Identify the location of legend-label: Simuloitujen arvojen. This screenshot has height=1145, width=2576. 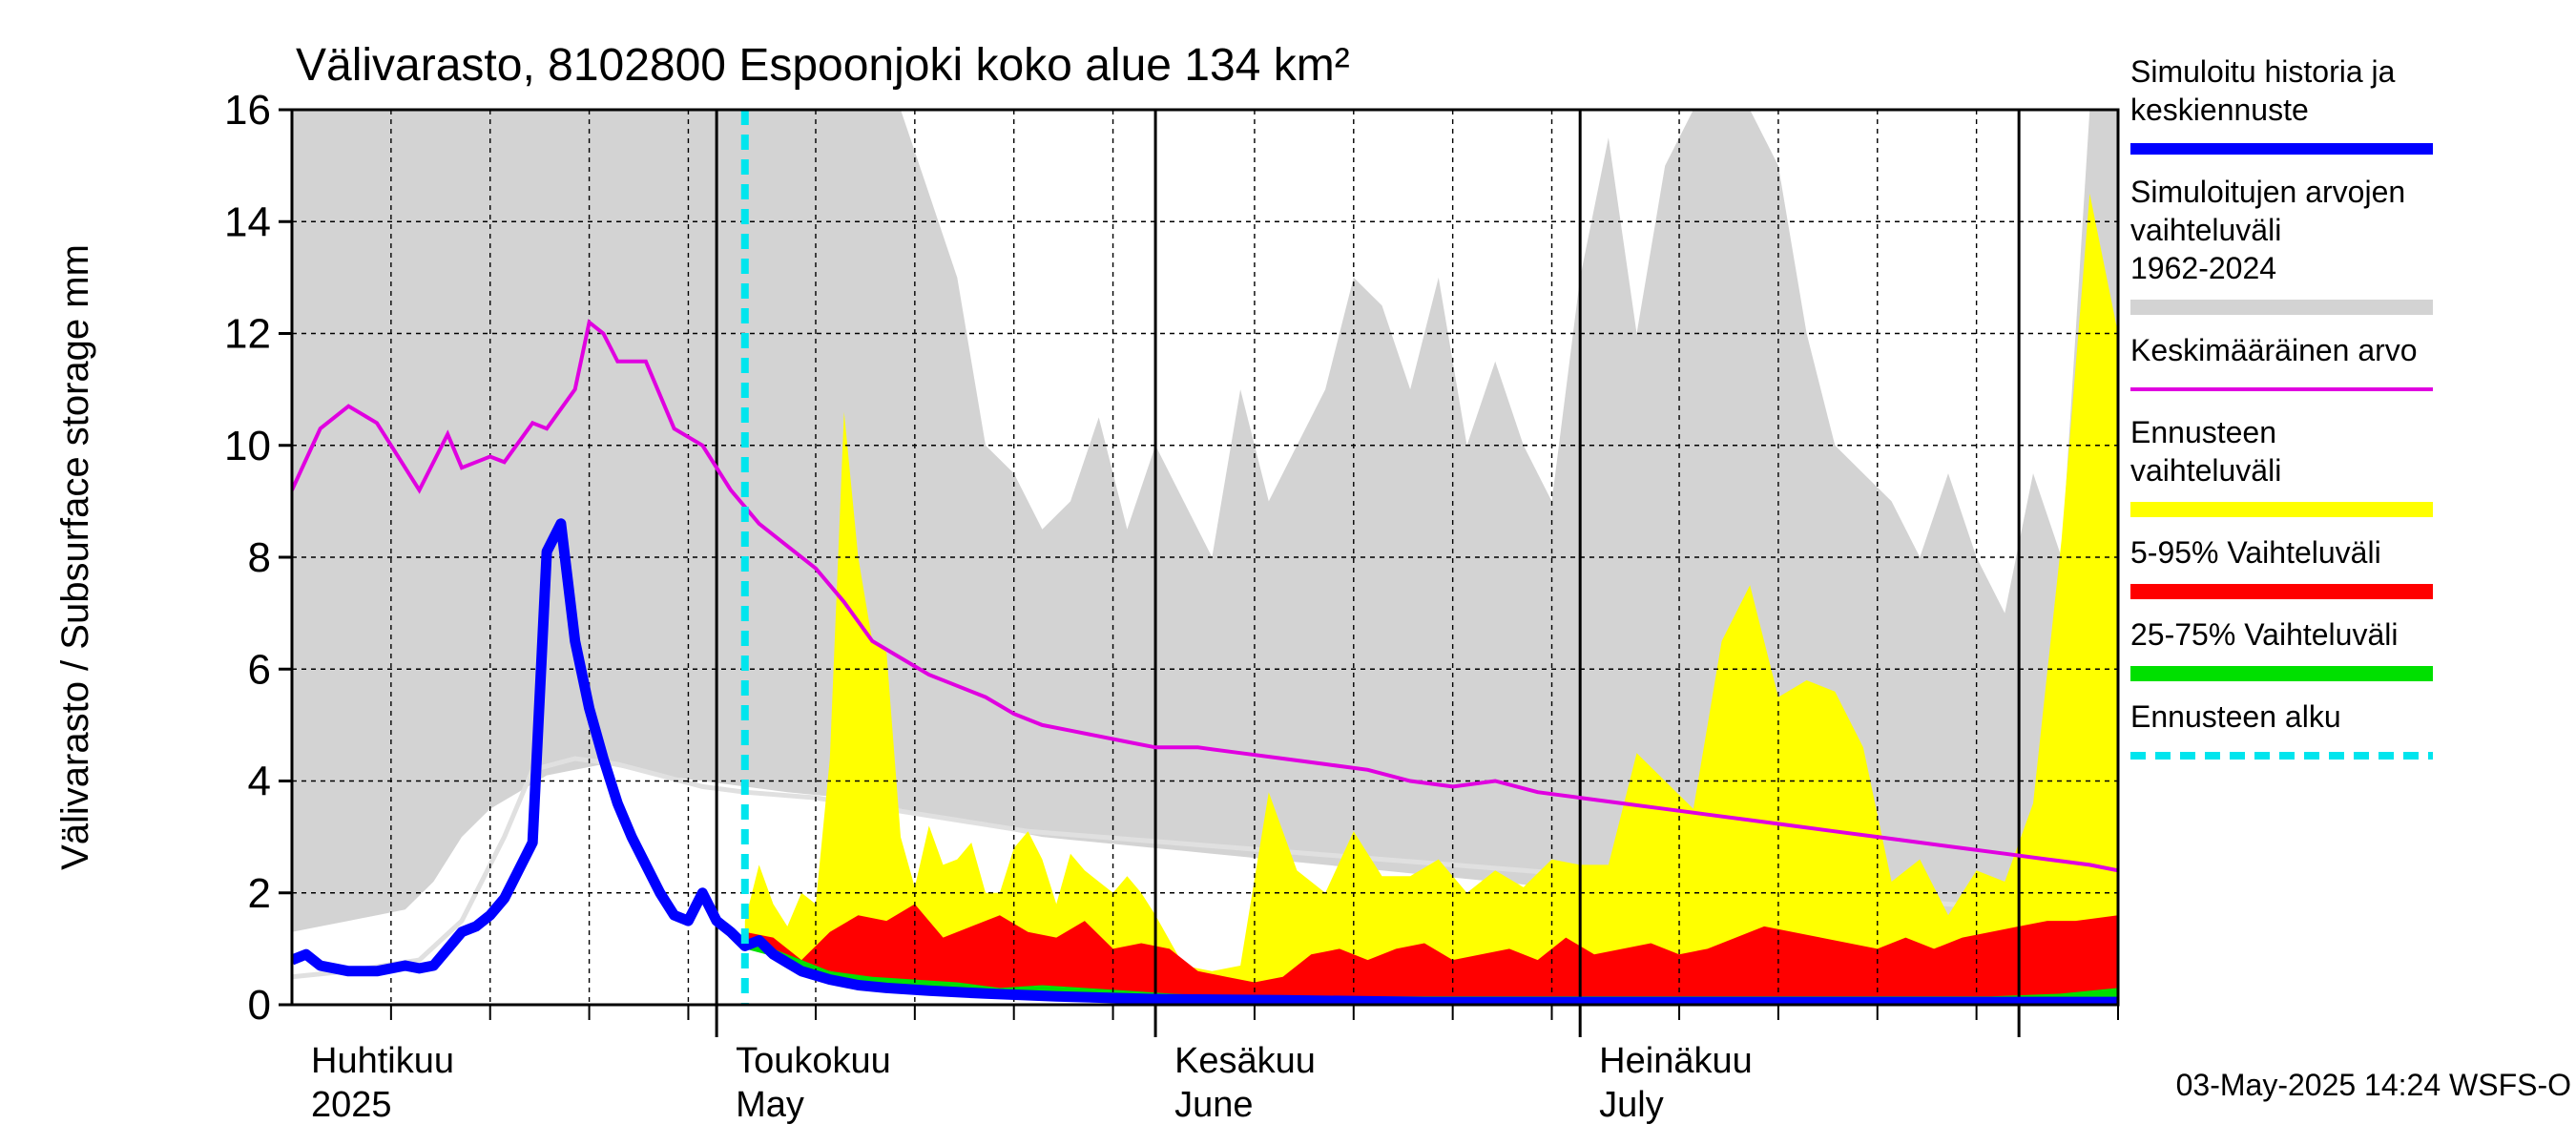
(2267, 192).